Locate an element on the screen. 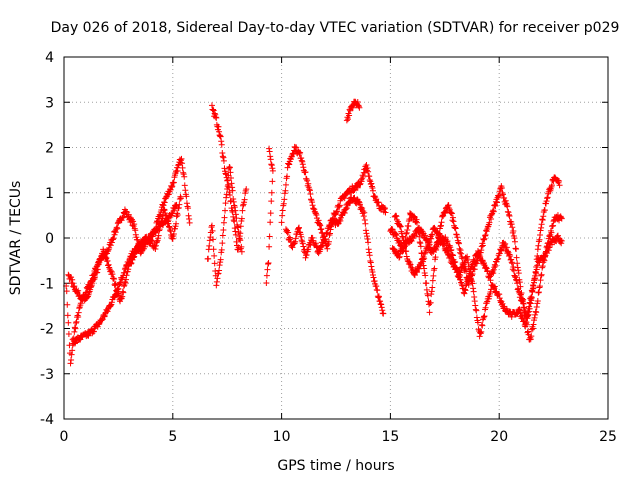  y-tick-label: -3 is located at coordinates (47, 375).